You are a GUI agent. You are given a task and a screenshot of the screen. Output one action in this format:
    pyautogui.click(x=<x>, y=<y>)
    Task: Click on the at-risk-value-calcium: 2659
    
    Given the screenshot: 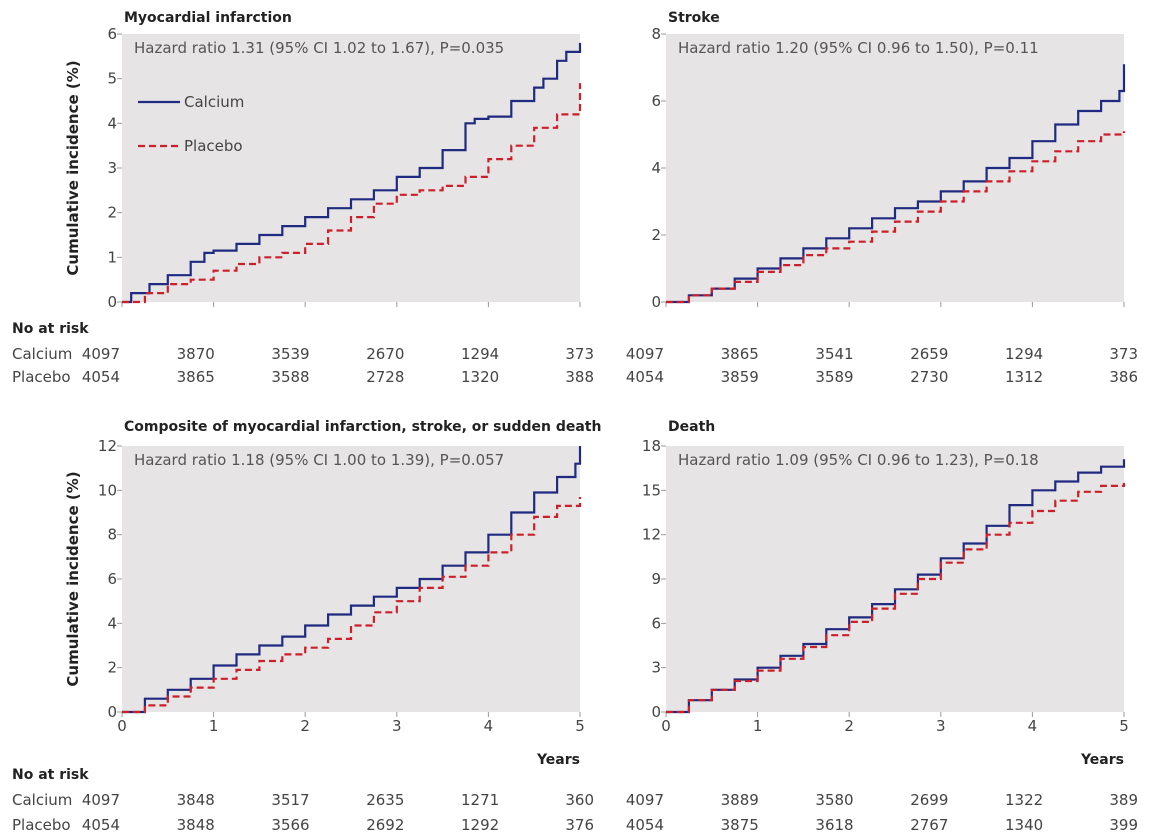 What is the action you would take?
    pyautogui.click(x=929, y=354)
    